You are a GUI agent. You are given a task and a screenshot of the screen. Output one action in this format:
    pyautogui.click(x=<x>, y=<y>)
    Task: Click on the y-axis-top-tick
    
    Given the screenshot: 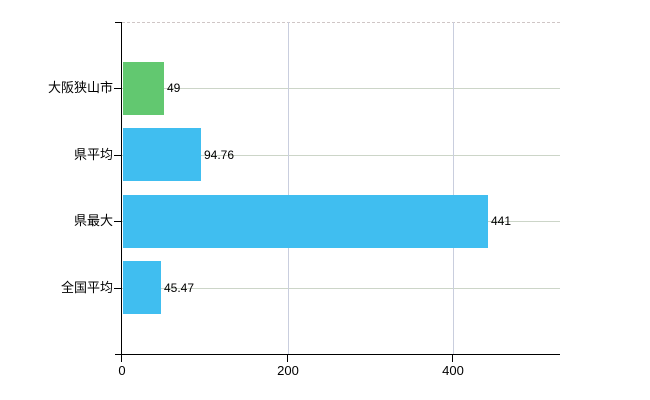 What is the action you would take?
    pyautogui.click(x=118, y=22)
    